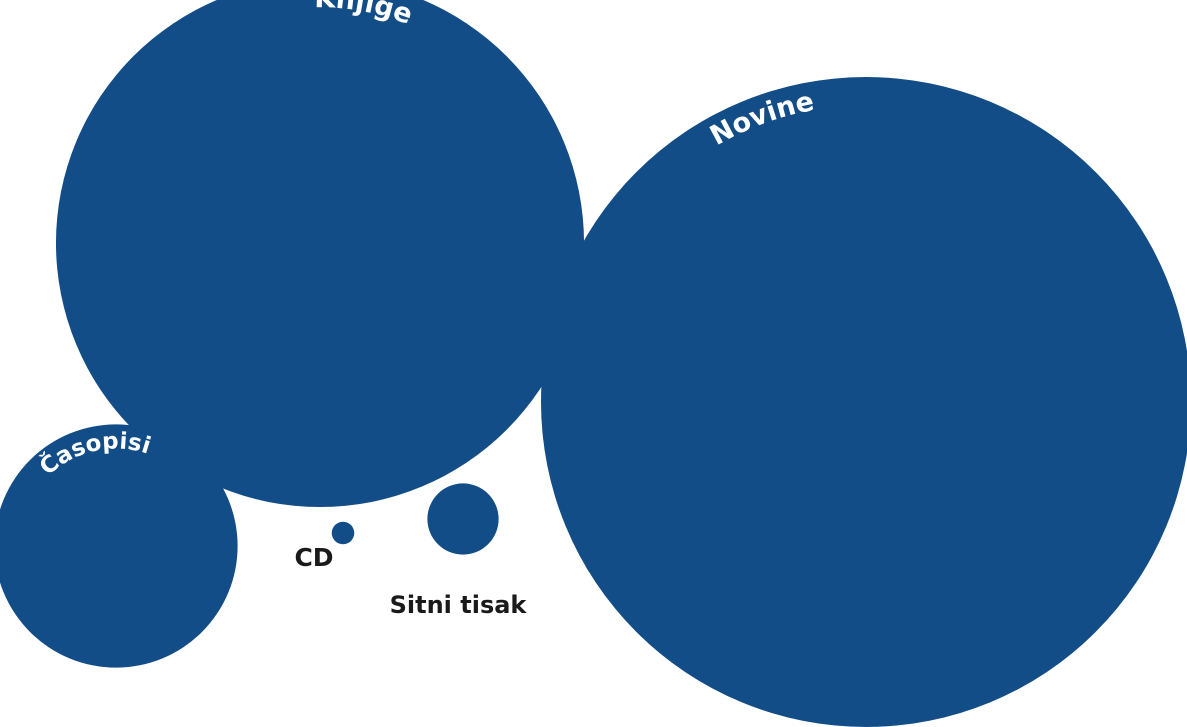 This screenshot has height=727, width=1187. What do you see at coordinates (119, 546) in the screenshot?
I see `bubble-casopisi` at bounding box center [119, 546].